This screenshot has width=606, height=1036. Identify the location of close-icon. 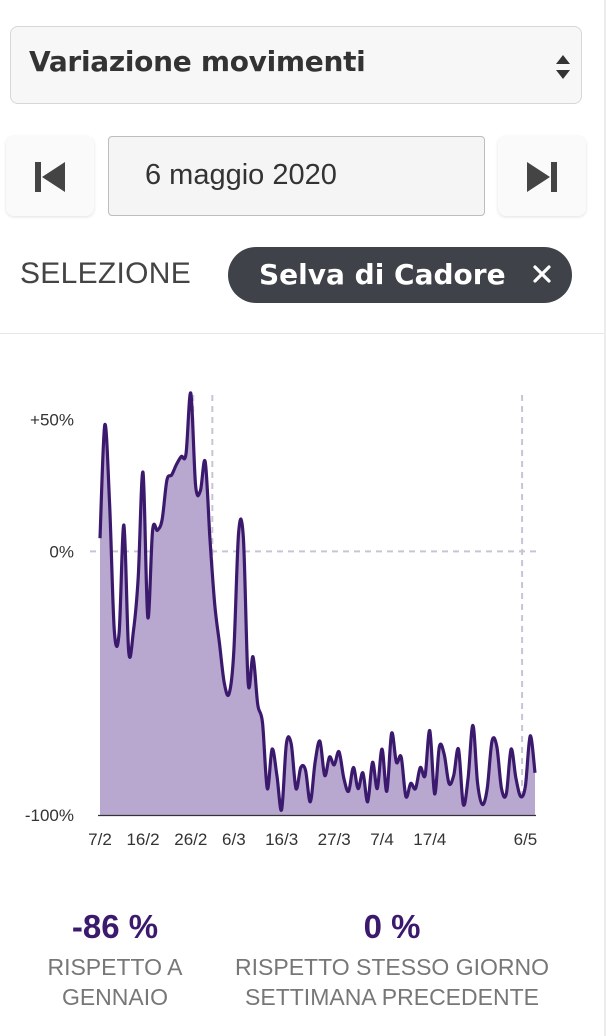
(542, 274).